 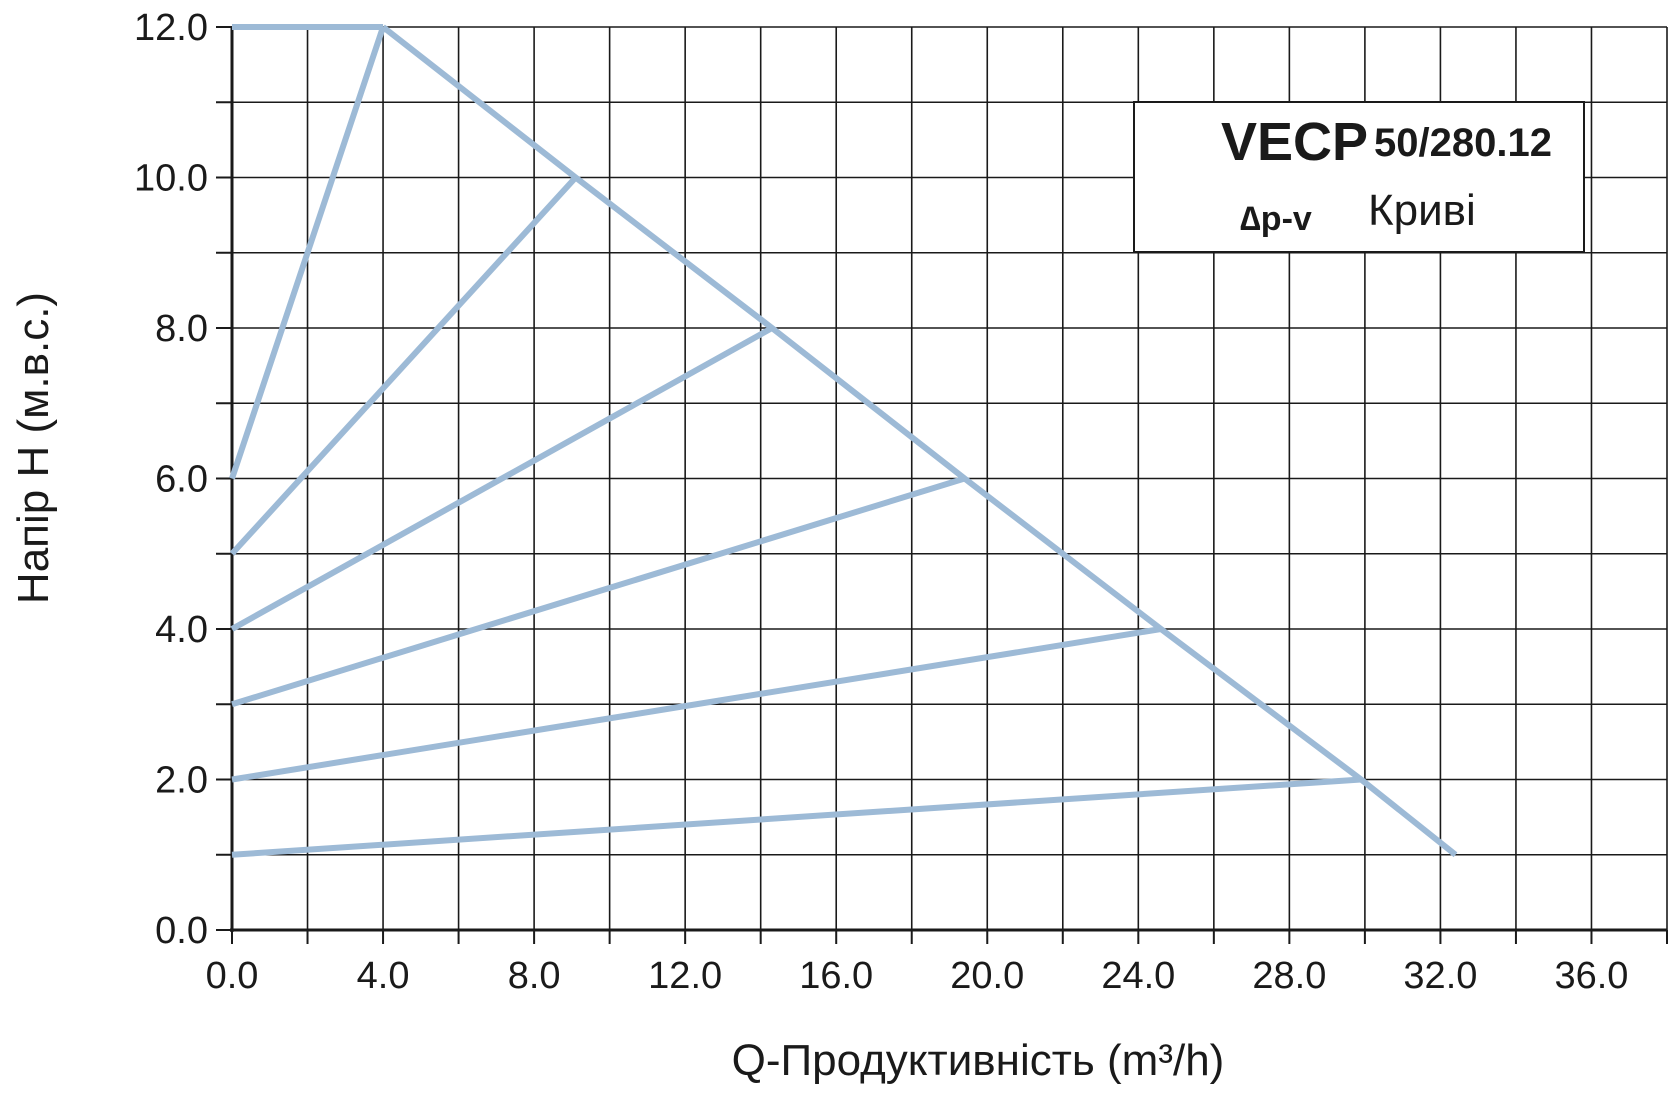 I want to click on x-tick-label: 28.0, so click(x=1289, y=976).